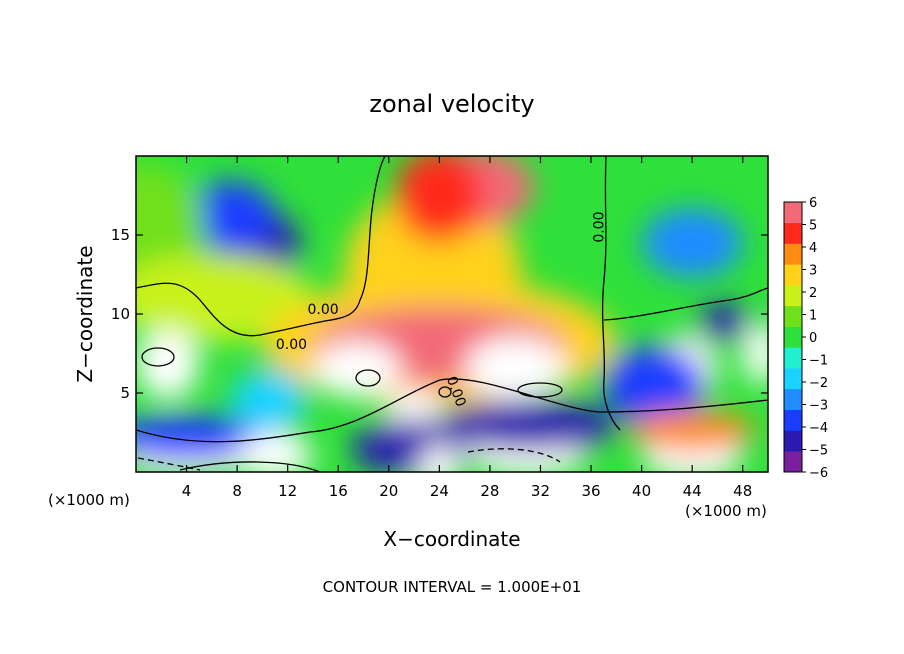 The height and width of the screenshot is (654, 904). I want to click on y-tick-label-2: 15, so click(120, 235).